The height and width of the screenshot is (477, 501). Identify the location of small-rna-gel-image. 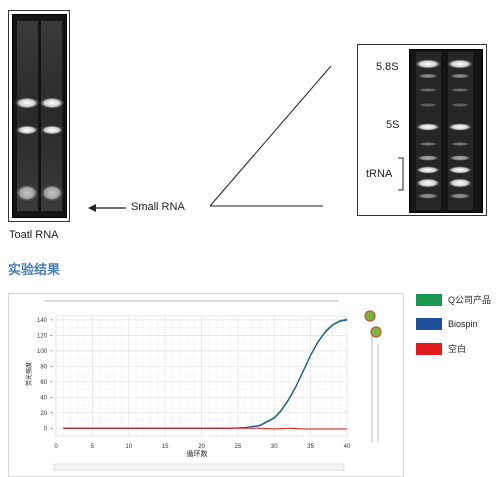
(444, 131).